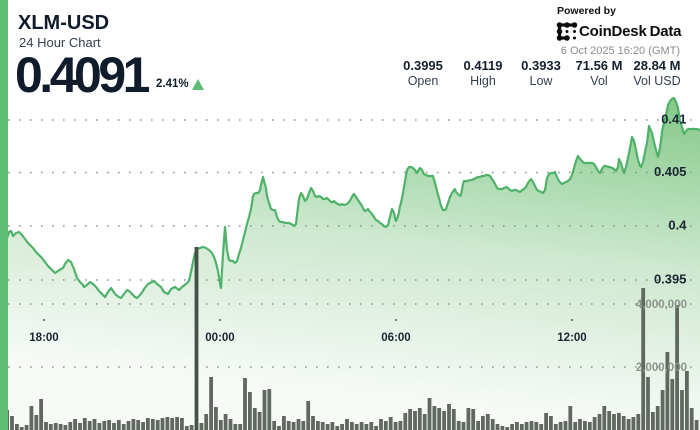 The width and height of the screenshot is (700, 430). Describe the element at coordinates (661, 368) in the screenshot. I see `svg-text: 2,000,000` at that location.